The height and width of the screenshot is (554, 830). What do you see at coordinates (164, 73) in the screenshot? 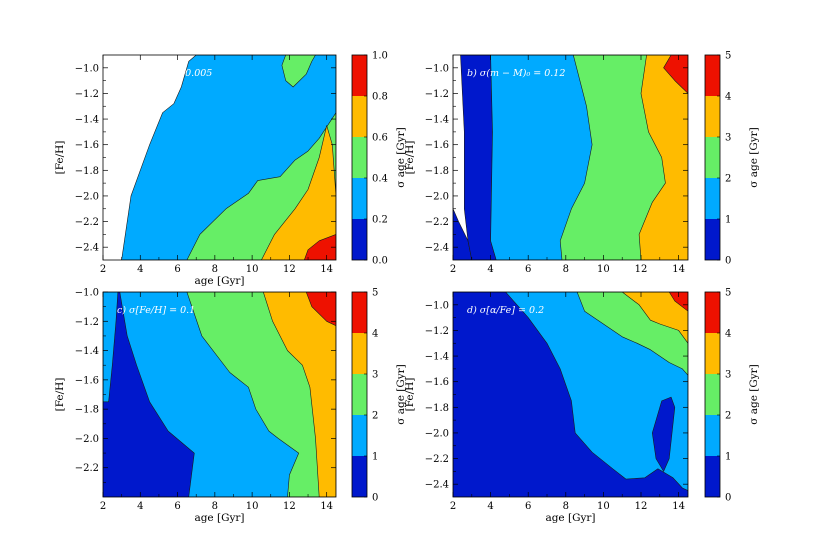
I see `panel-annotation: a) σ(B − V) = 0.005` at bounding box center [164, 73].